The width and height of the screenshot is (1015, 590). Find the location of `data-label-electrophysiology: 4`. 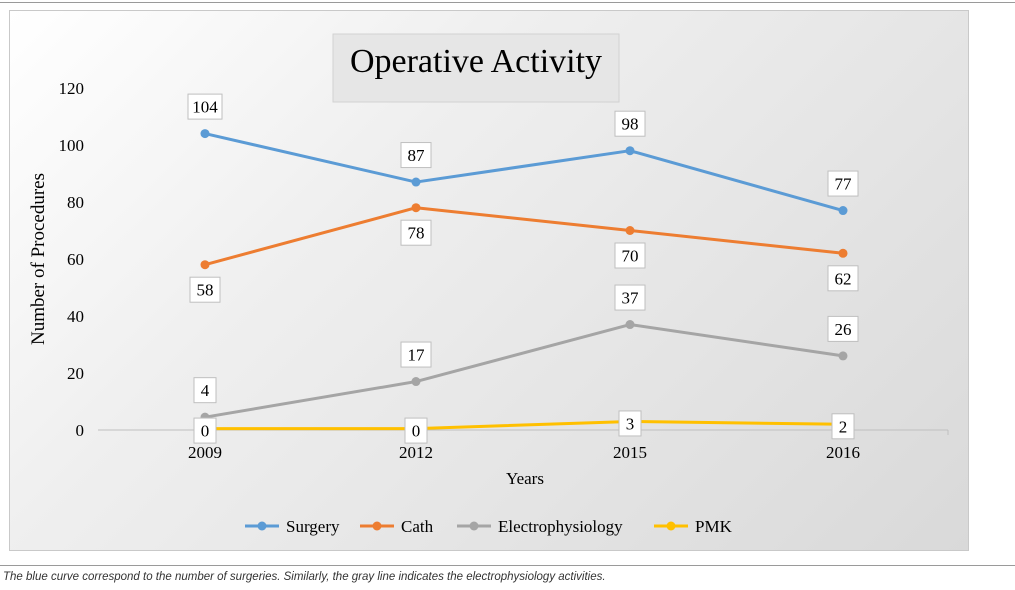

data-label-electrophysiology: 4 is located at coordinates (205, 390).